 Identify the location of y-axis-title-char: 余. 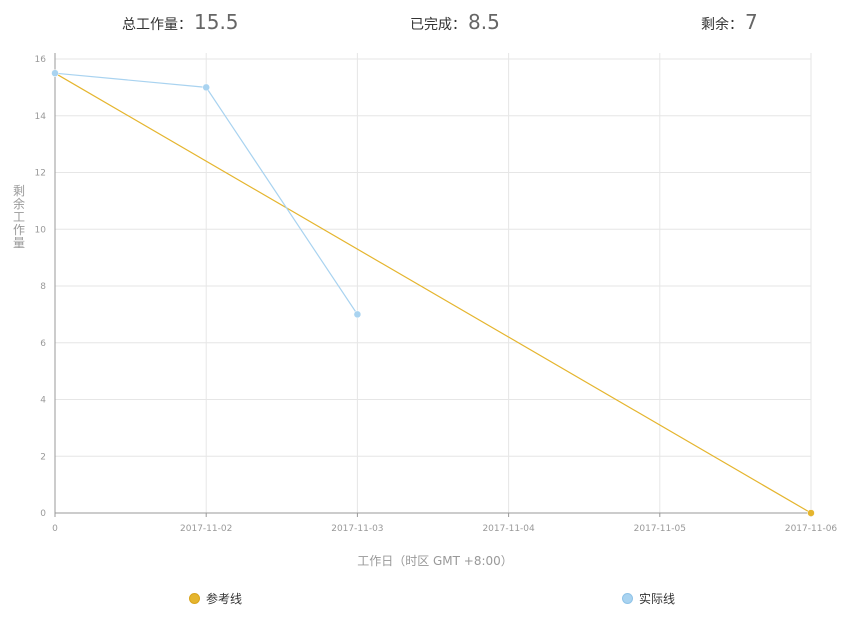
(19, 203).